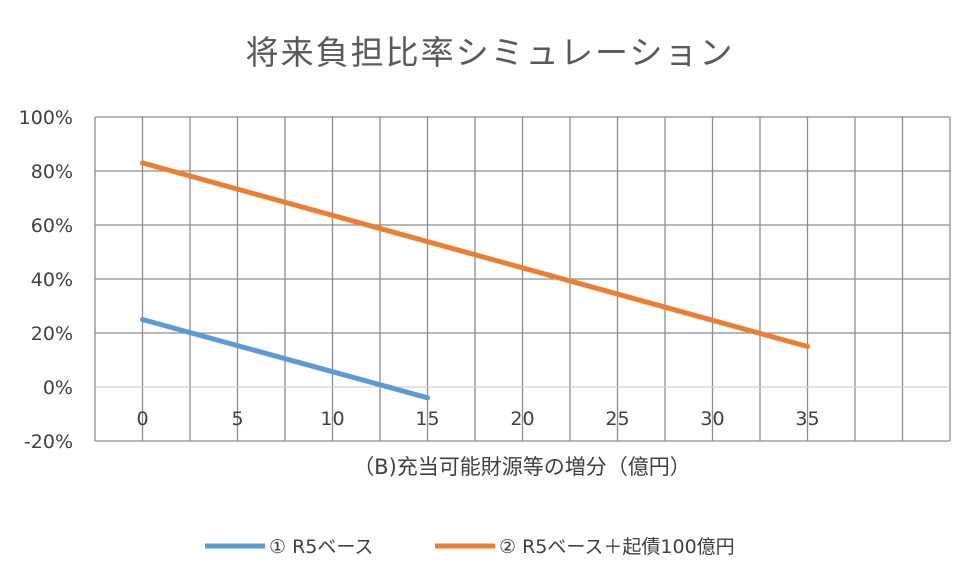 Image resolution: width=980 pixels, height=587 pixels. What do you see at coordinates (522, 419) in the screenshot?
I see `x-tick-label: 20` at bounding box center [522, 419].